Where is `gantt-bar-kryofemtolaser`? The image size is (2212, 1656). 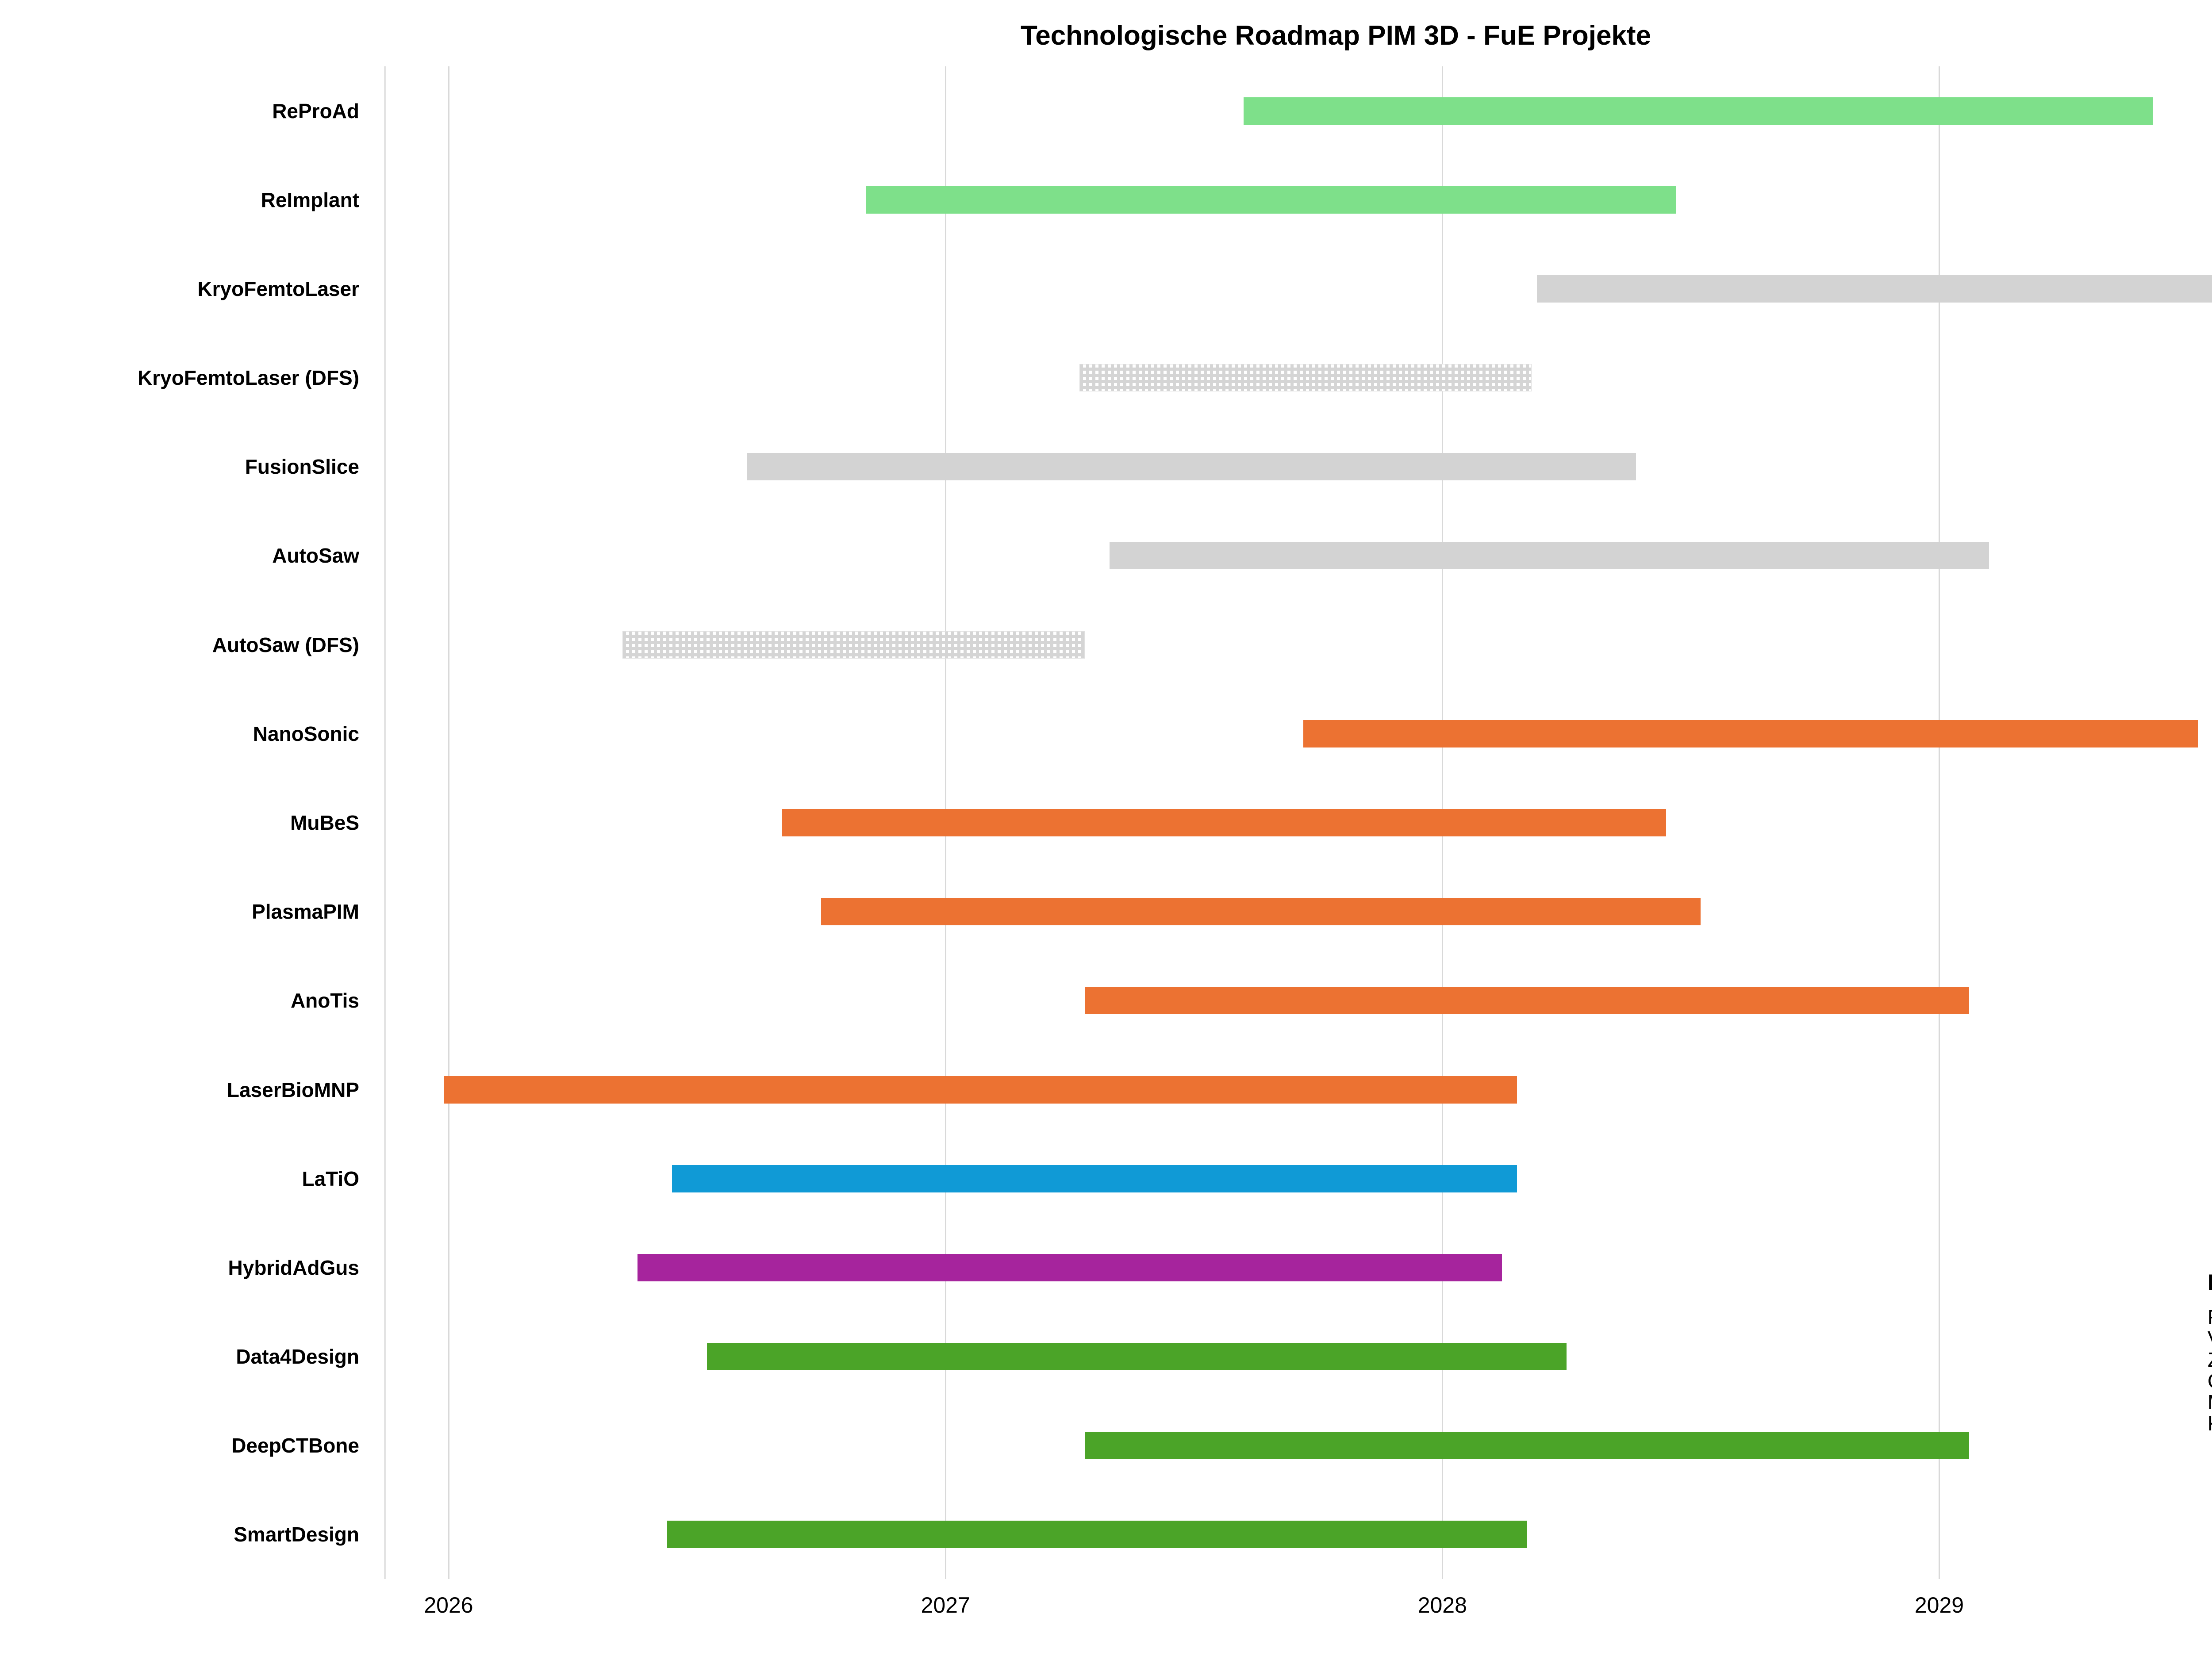 gantt-bar-kryofemtolaser is located at coordinates (1874, 289).